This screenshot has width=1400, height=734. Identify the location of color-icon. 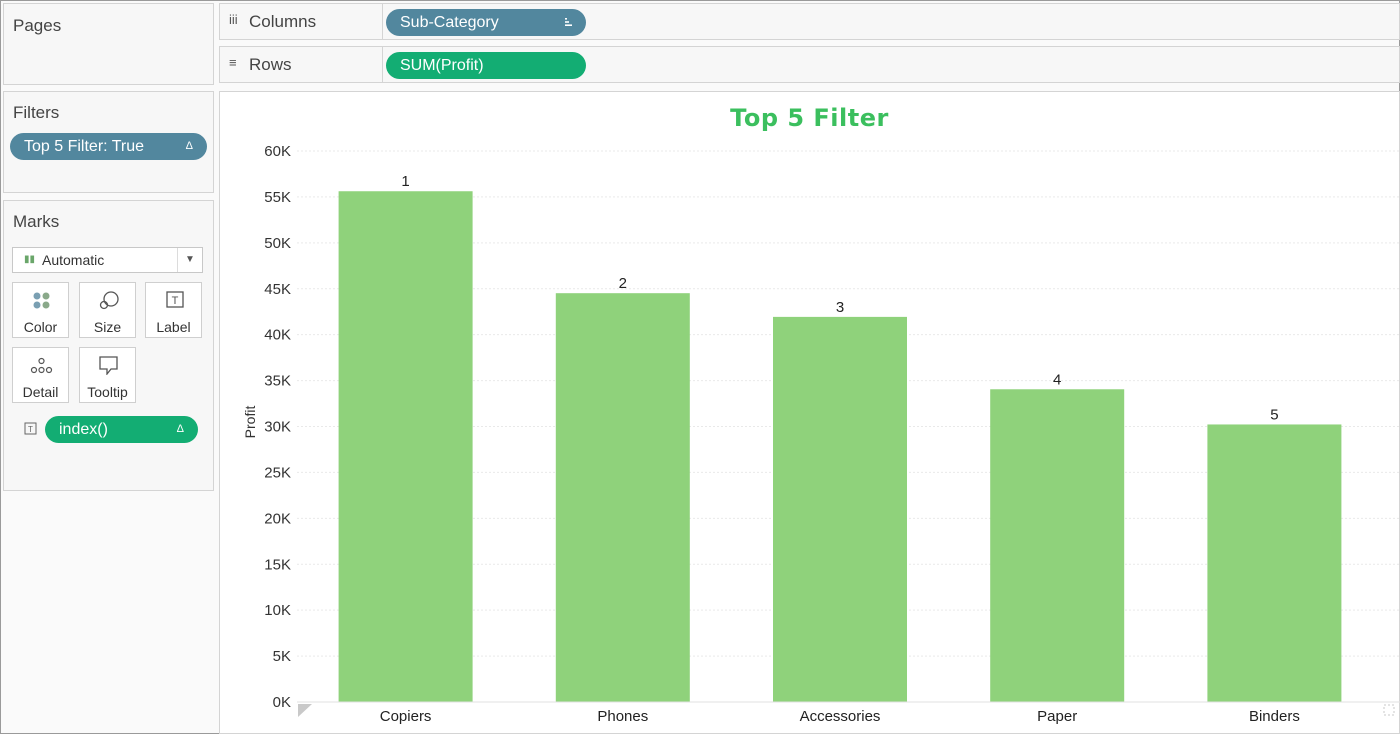
(41, 300).